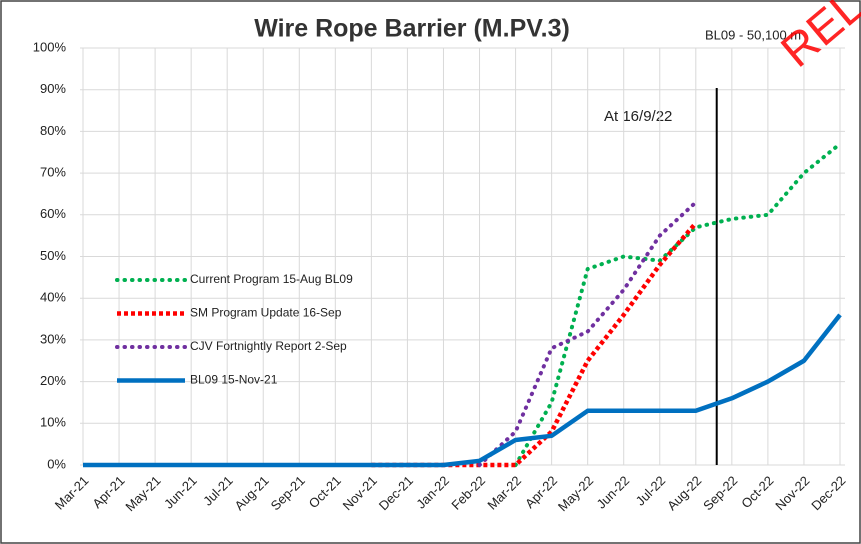 The width and height of the screenshot is (861, 544). Describe the element at coordinates (50, 46) in the screenshot. I see `y-tick-label: 100%` at that location.